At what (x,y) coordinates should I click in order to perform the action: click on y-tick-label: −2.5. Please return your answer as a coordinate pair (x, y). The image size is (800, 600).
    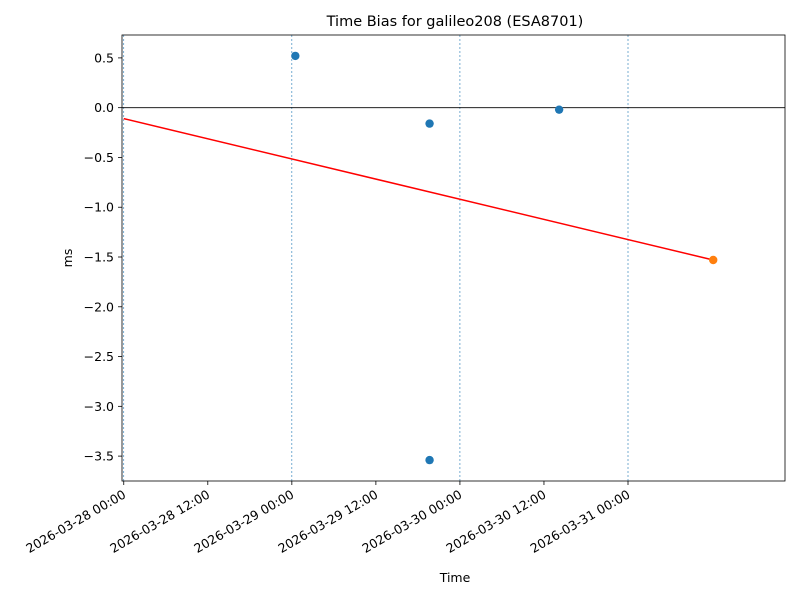
    Looking at the image, I should click on (99, 356).